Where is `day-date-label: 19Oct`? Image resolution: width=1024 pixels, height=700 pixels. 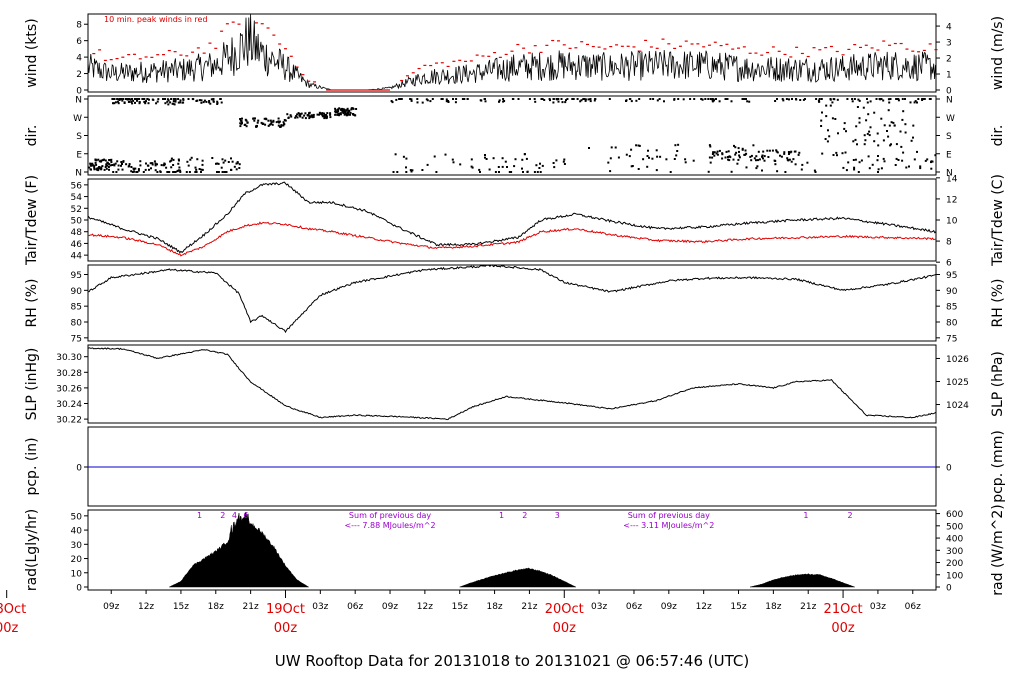
day-date-label: 19Oct is located at coordinates (285, 609).